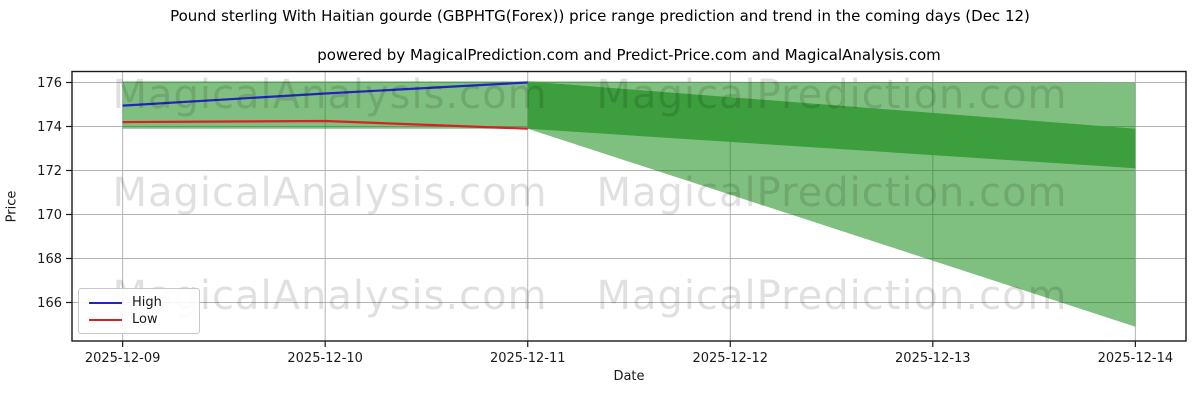  I want to click on x-axis-label: Date, so click(629, 376).